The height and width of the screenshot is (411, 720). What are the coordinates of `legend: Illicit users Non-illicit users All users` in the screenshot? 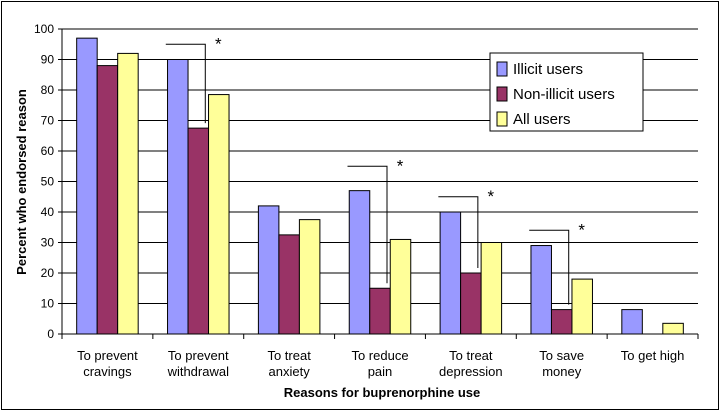 It's located at (566, 92).